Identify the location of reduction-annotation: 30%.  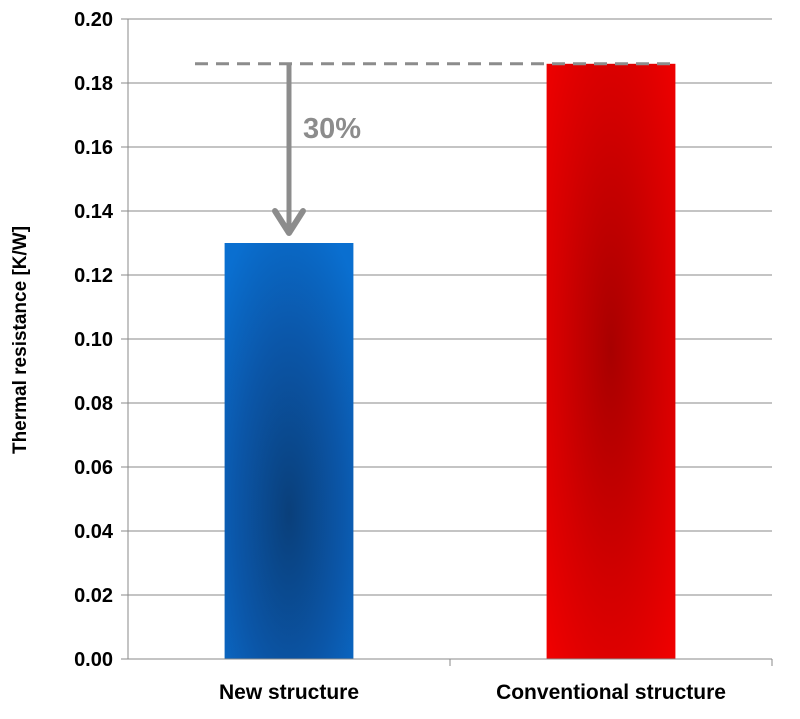
(435, 149).